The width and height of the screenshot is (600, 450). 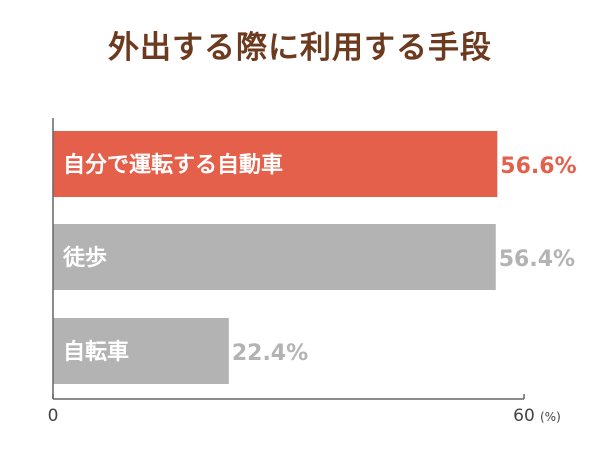 I want to click on category-label-2: 徒歩, so click(x=84, y=258).